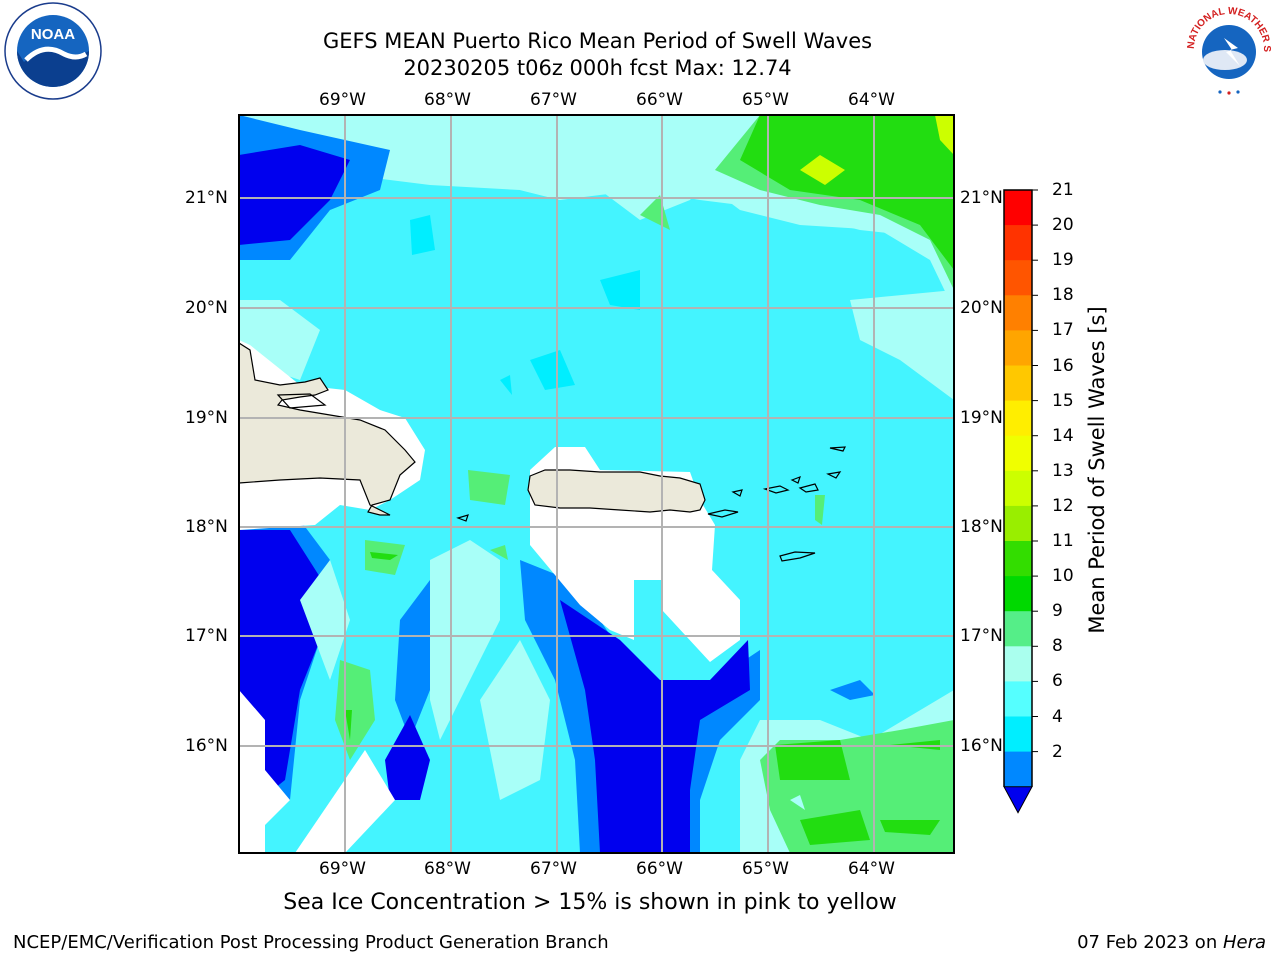  I want to click on lon-label-top-69w: 69°W, so click(342, 100).